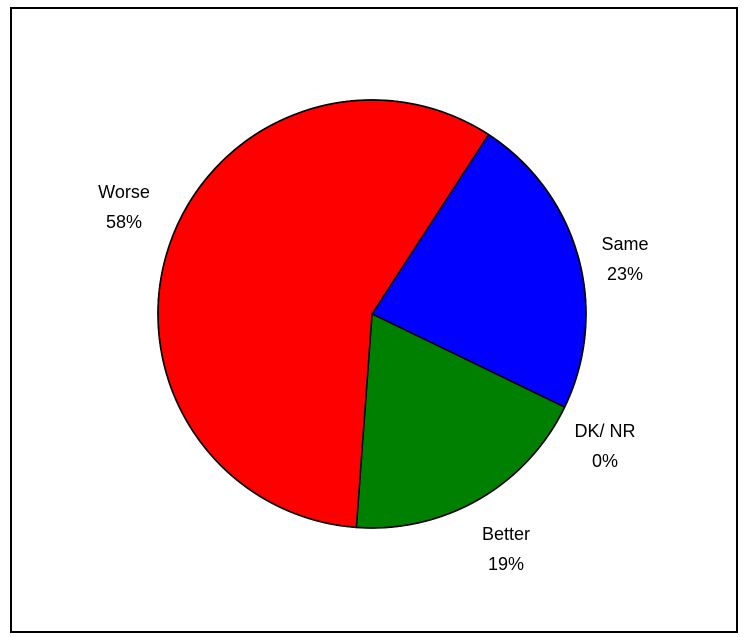  Describe the element at coordinates (605, 461) in the screenshot. I see `slice-value-dk-nr: 0%` at that location.